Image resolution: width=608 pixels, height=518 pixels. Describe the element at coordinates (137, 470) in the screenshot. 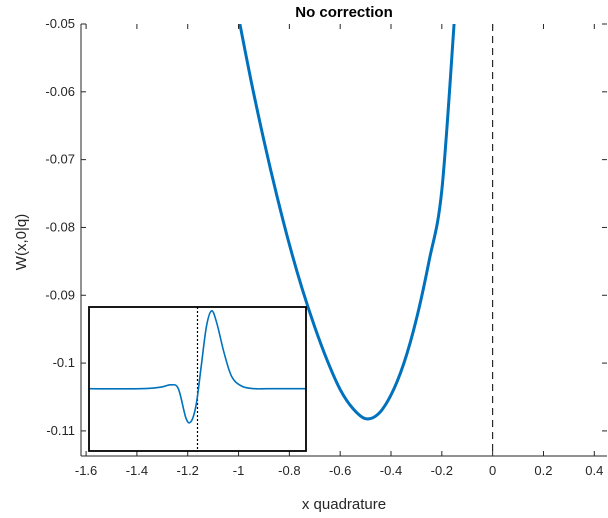

I see `x-tick-label: -1.4` at that location.